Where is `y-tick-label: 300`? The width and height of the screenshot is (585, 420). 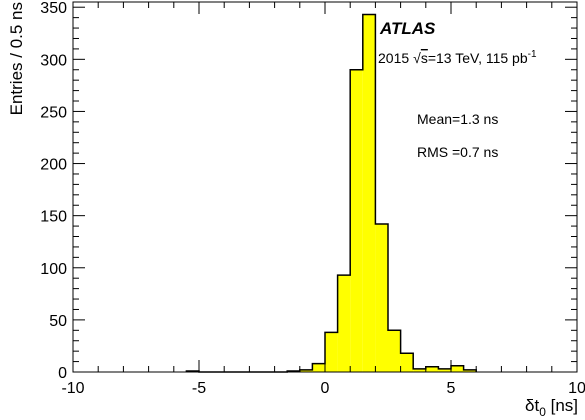 y-tick-label: 300 is located at coordinates (53, 60).